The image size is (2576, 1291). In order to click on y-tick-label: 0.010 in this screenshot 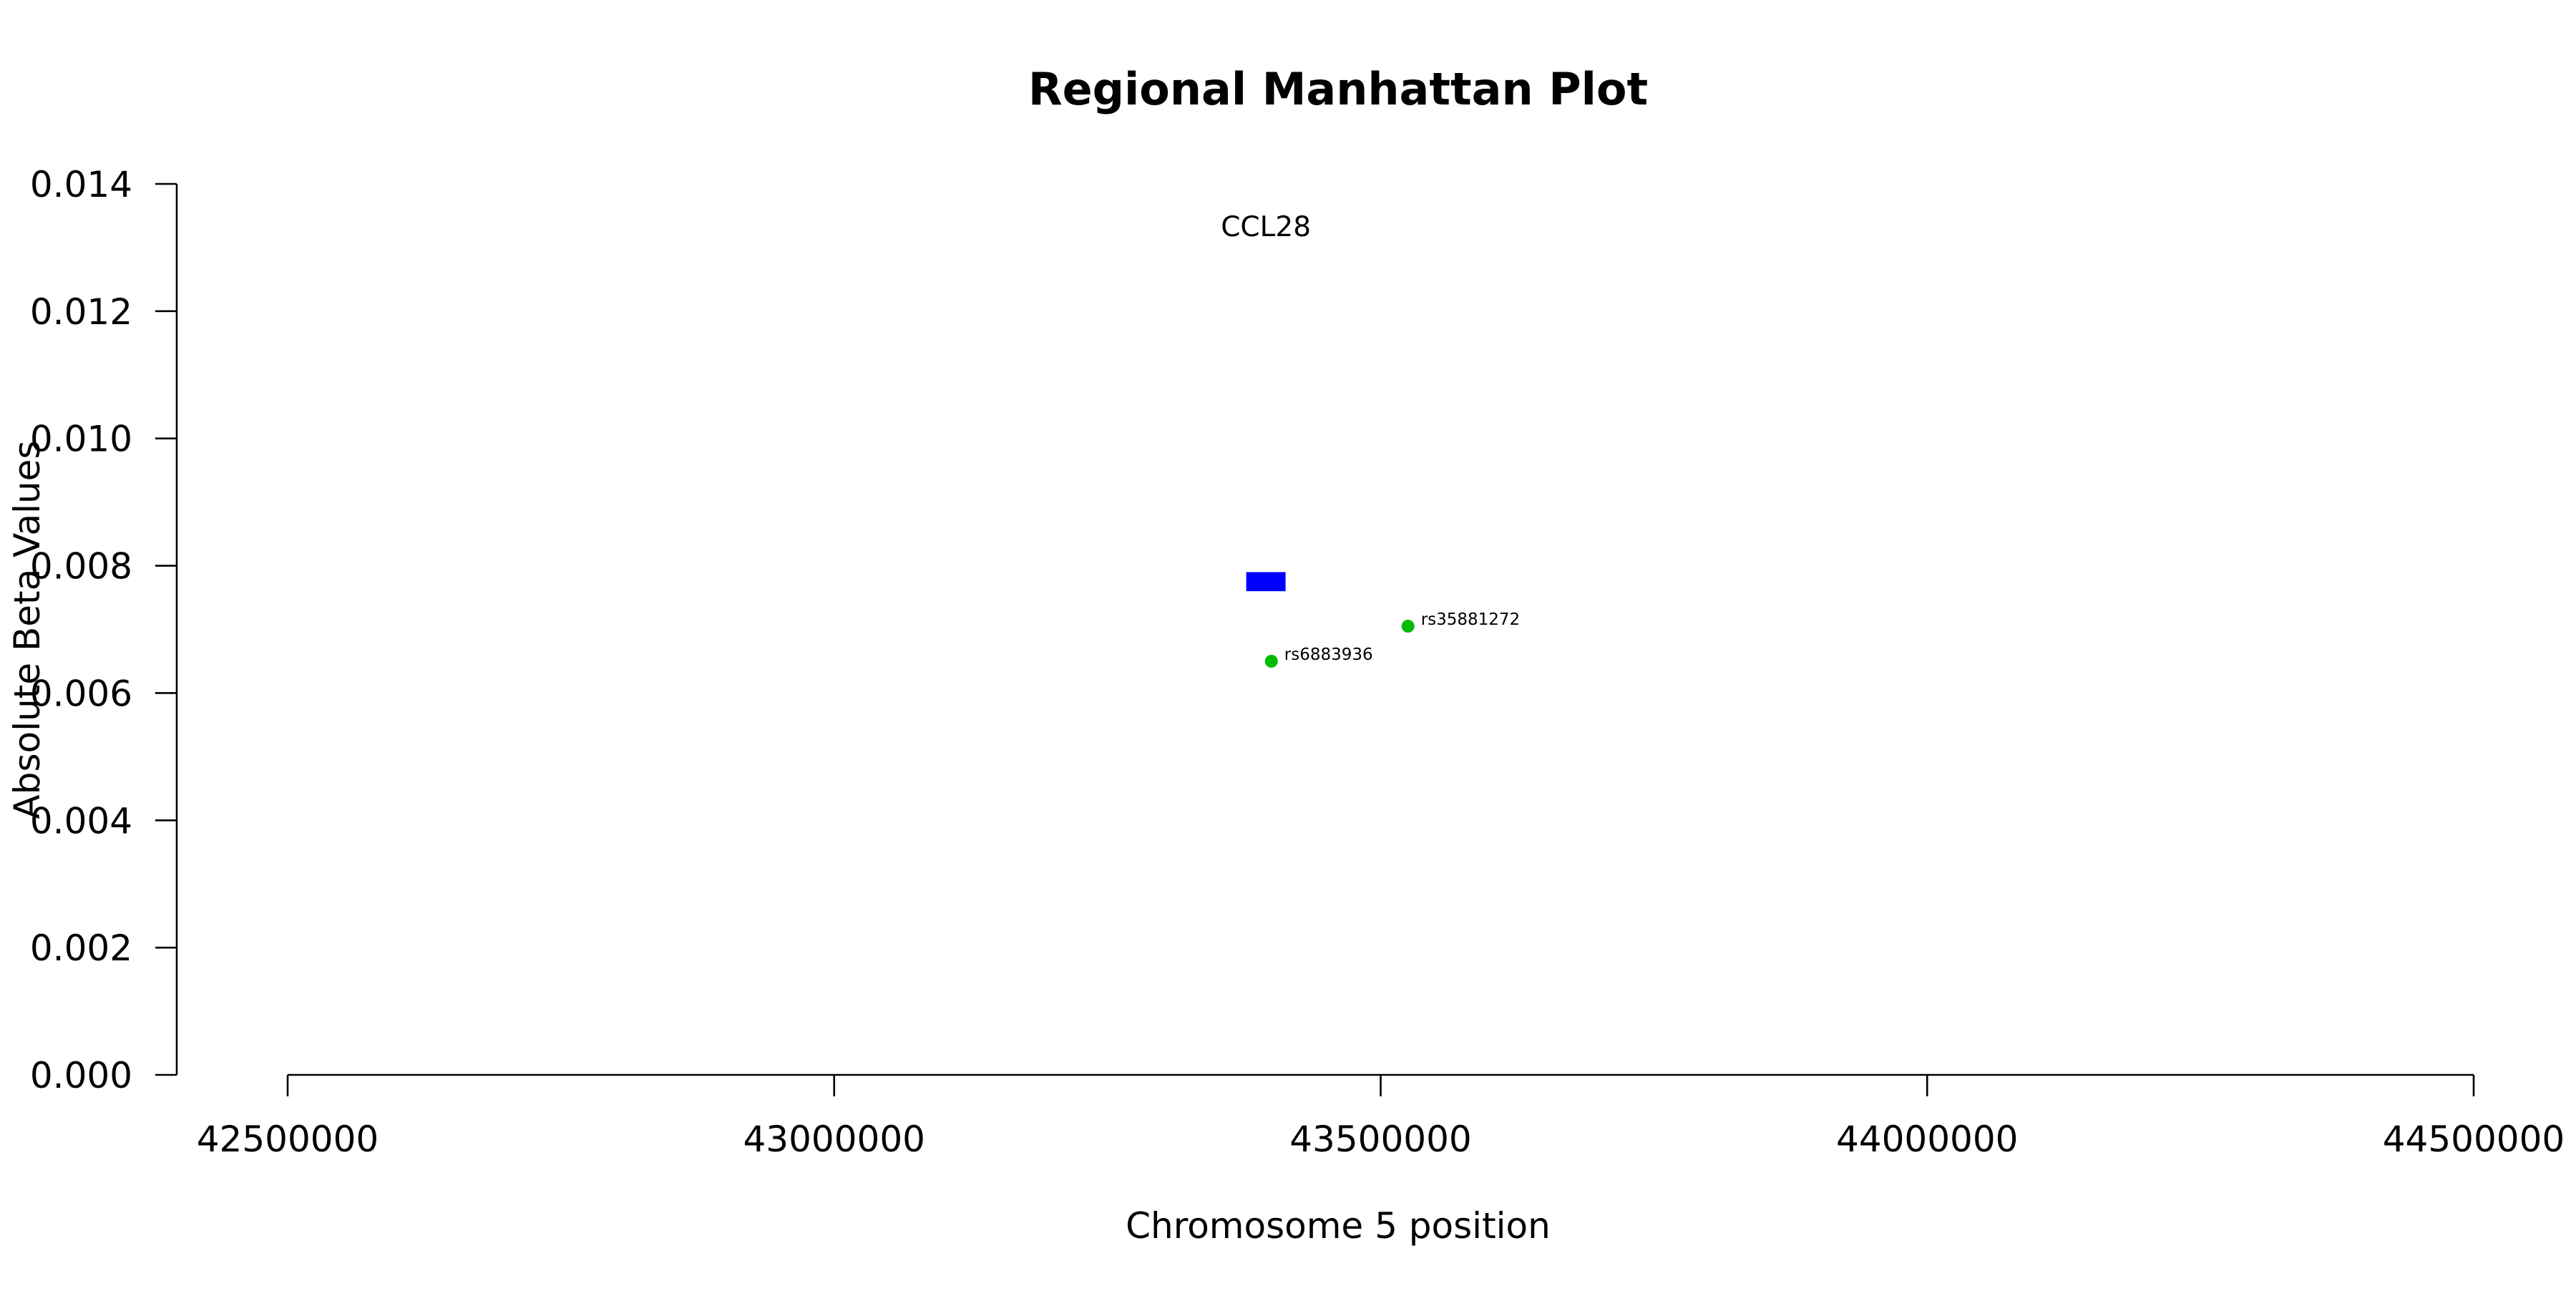, I will do `click(81, 439)`.